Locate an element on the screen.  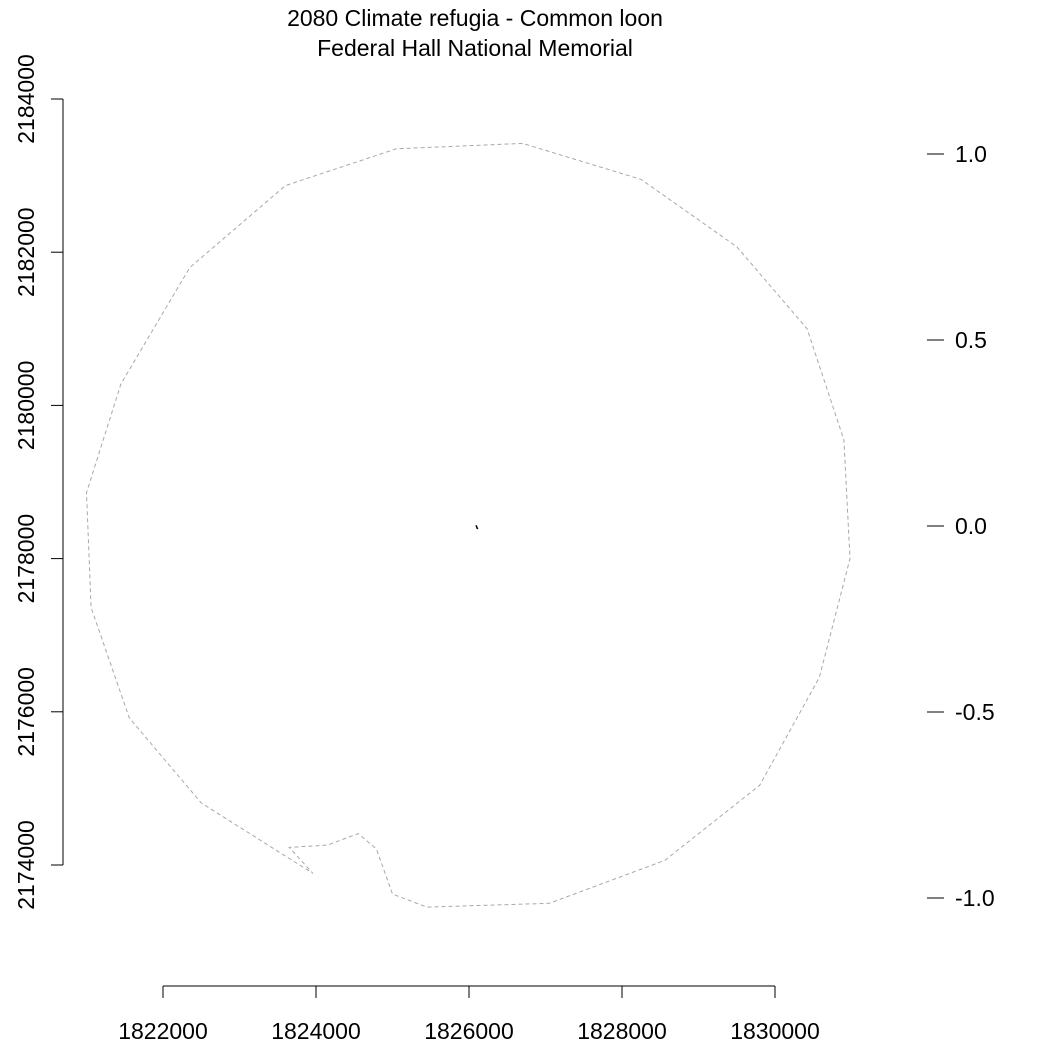
park-boundary-polygon is located at coordinates (477, 527).